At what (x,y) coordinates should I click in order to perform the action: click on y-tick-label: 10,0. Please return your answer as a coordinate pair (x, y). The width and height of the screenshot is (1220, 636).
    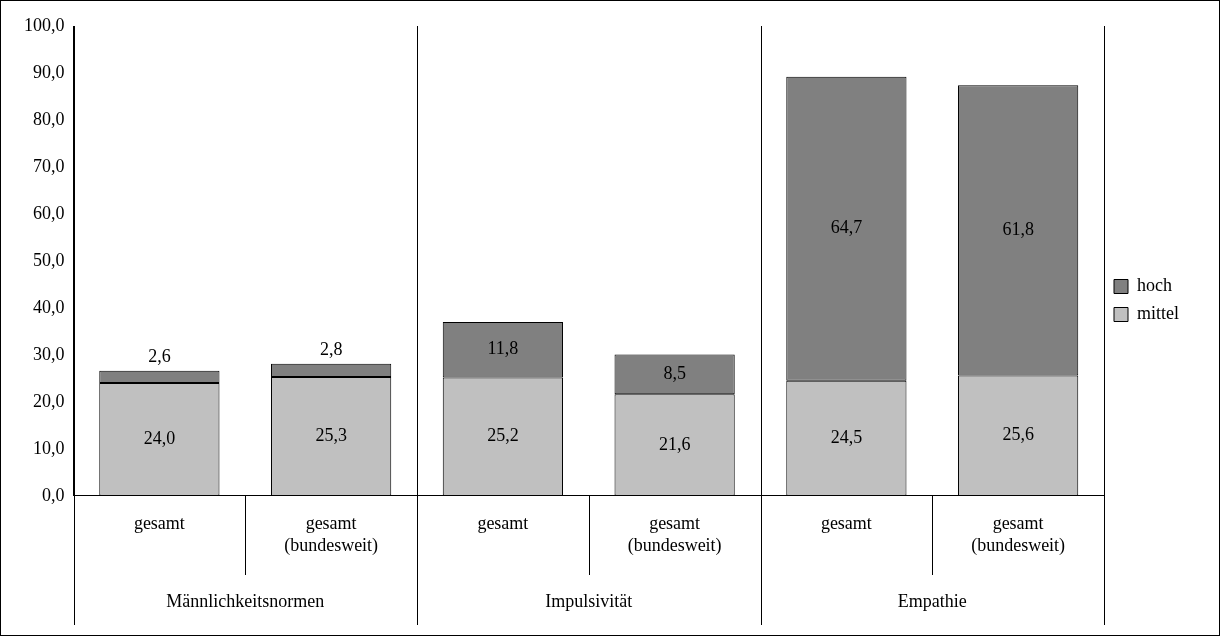
    Looking at the image, I should click on (49, 447).